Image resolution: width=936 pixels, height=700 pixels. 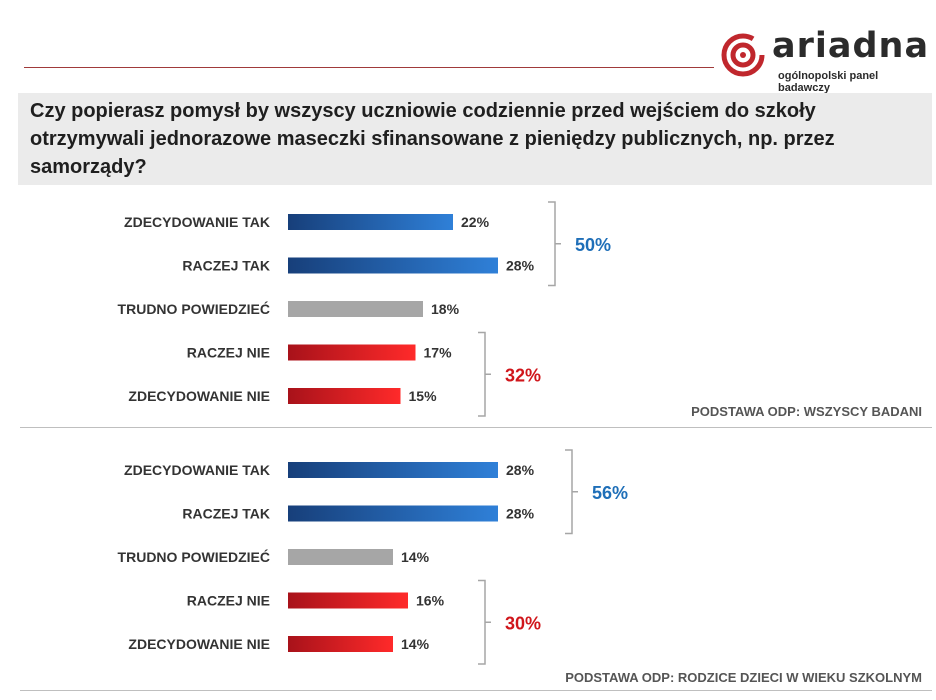 What do you see at coordinates (423, 396) in the screenshot?
I see `value-label: 15%` at bounding box center [423, 396].